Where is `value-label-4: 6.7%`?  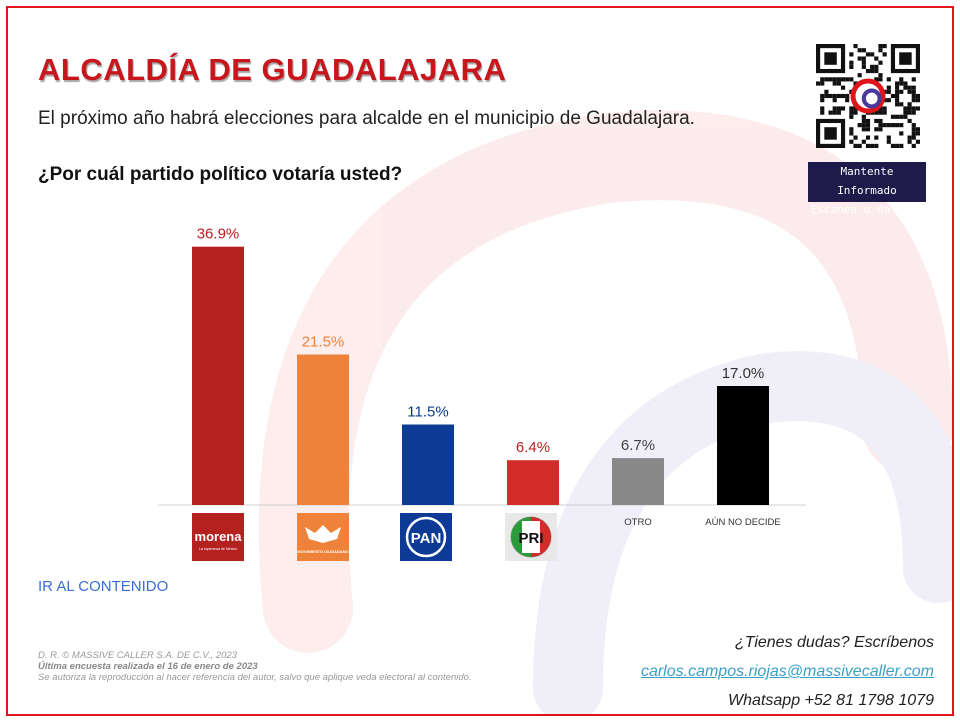
value-label-4: 6.7% is located at coordinates (638, 445).